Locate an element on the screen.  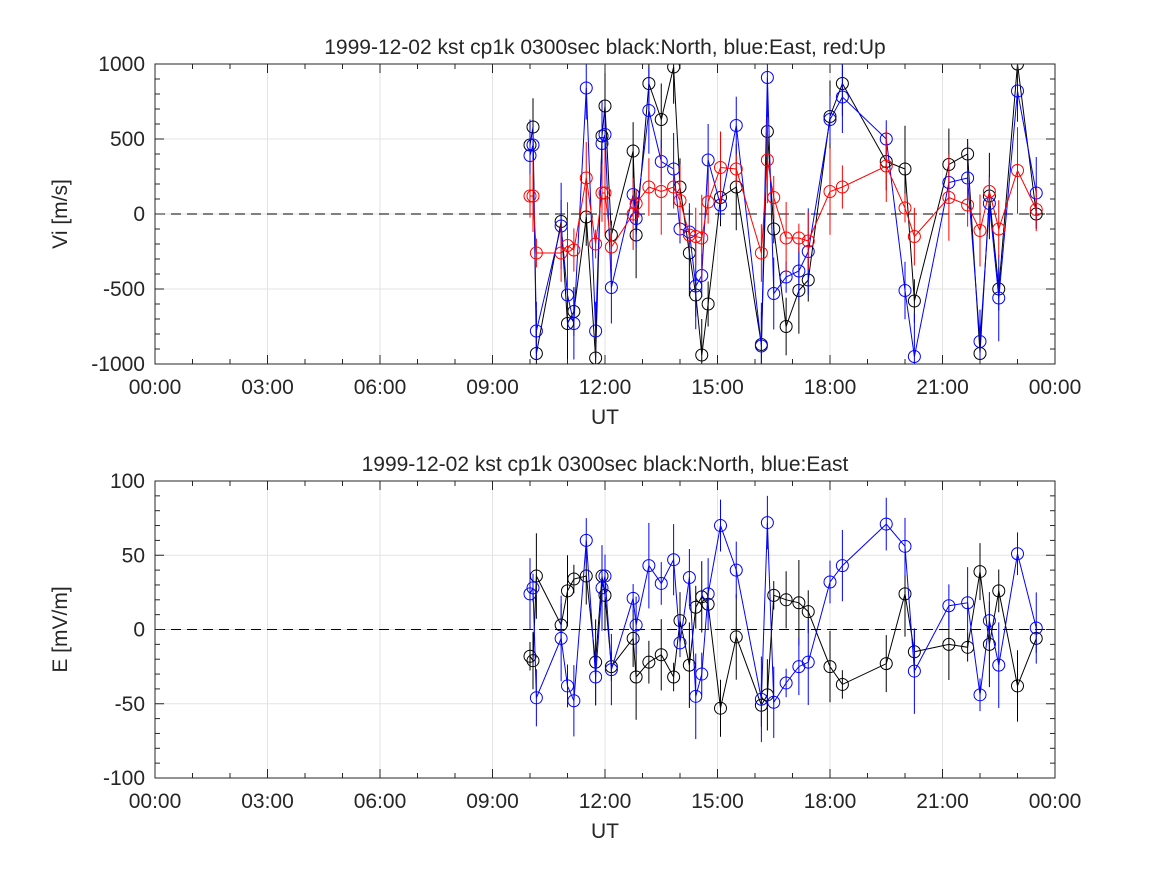
y-tick-label: 500 is located at coordinates (127, 139).